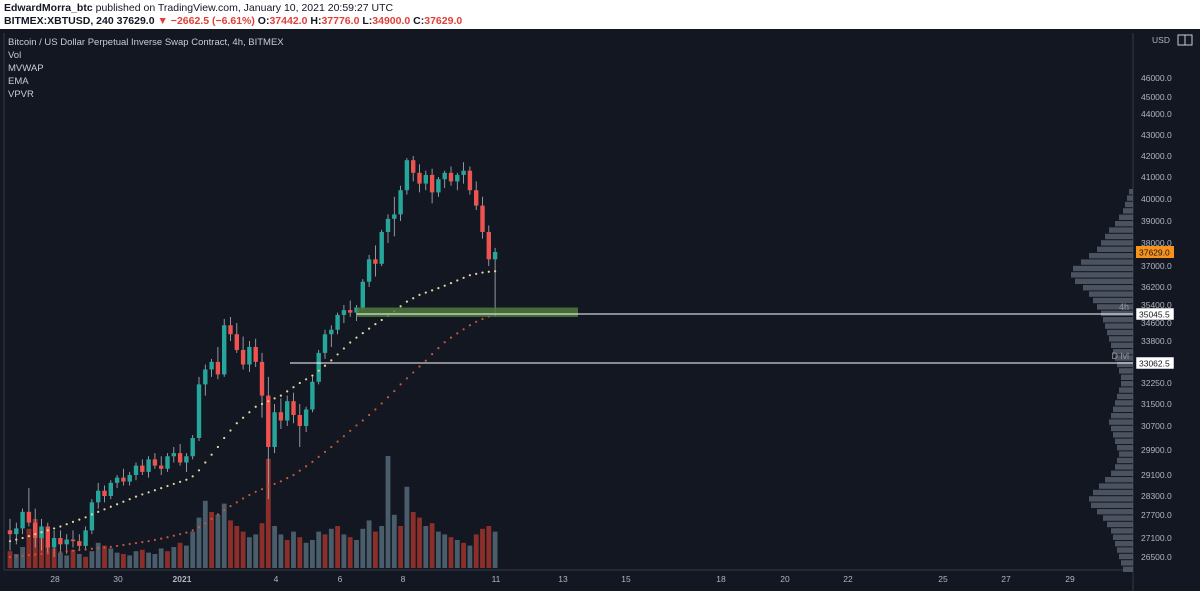  What do you see at coordinates (26, 68) in the screenshot?
I see `indicator-mvwap: MVWAP` at bounding box center [26, 68].